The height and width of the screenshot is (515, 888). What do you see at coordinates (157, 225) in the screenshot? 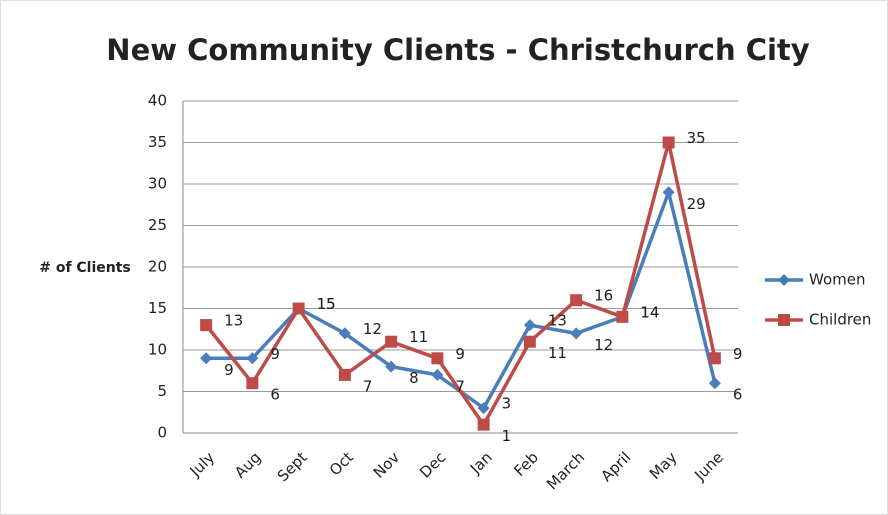
I see `y-tick-label: 25` at bounding box center [157, 225].